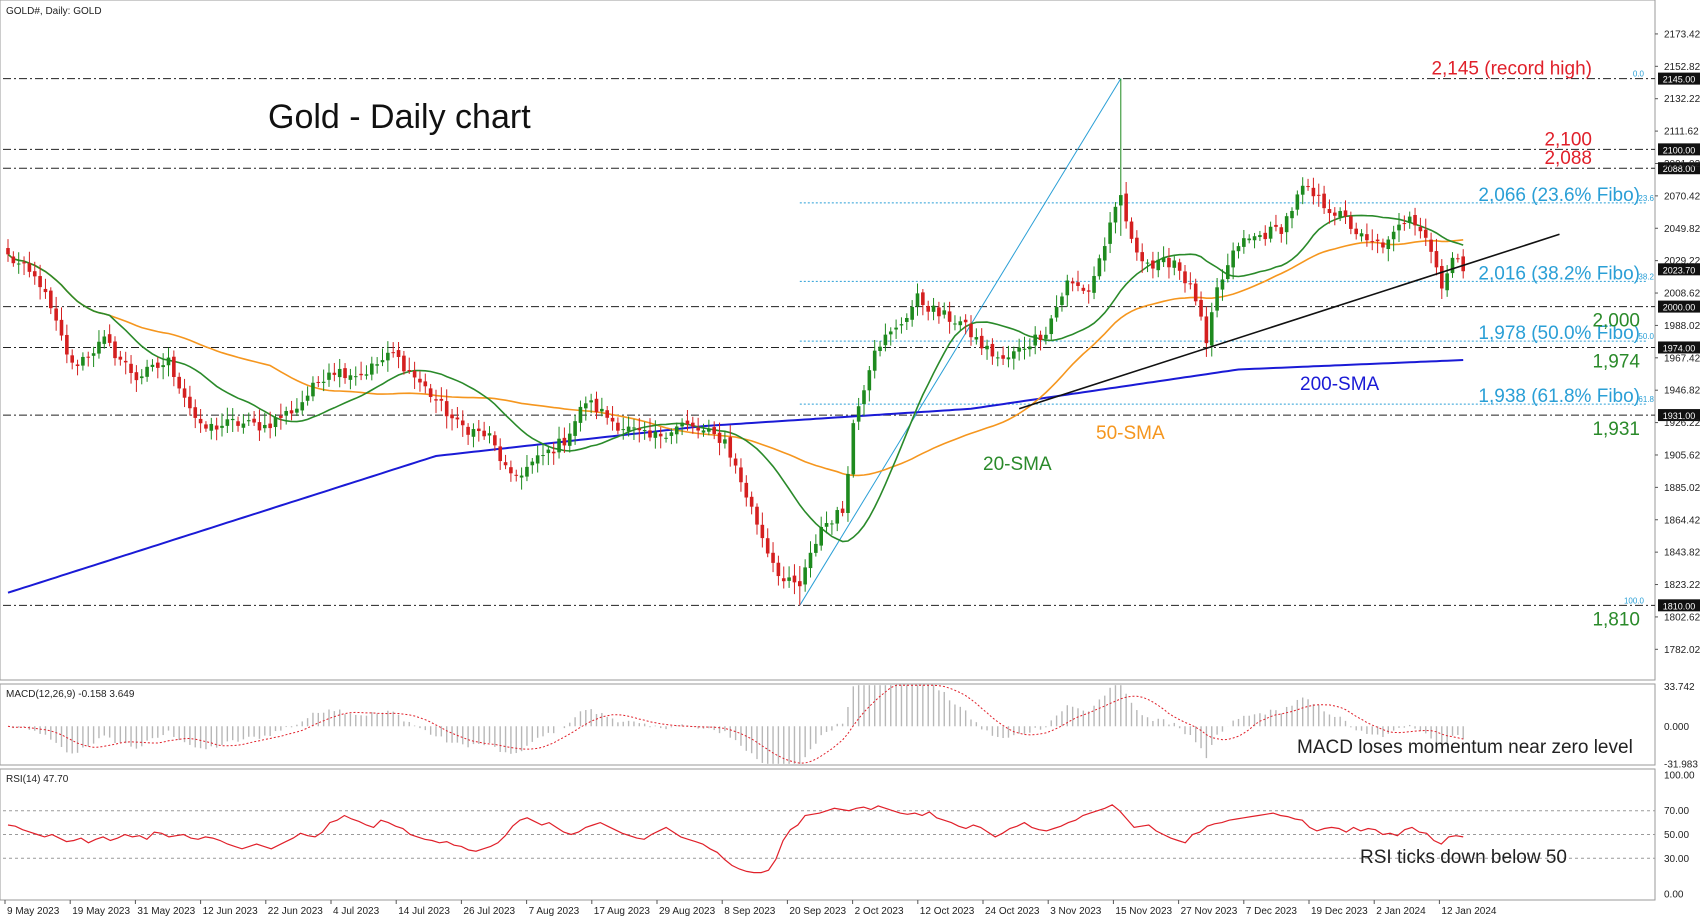 Image resolution: width=1702 pixels, height=924 pixels. What do you see at coordinates (1682, 488) in the screenshot?
I see `price-tick-label: 1885.02` at bounding box center [1682, 488].